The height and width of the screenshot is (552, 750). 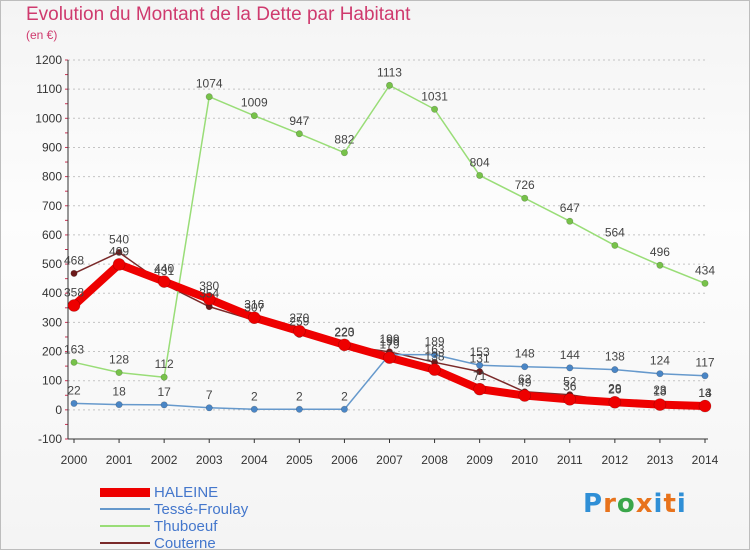 What do you see at coordinates (164, 364) in the screenshot?
I see `data-label: 112` at bounding box center [164, 364].